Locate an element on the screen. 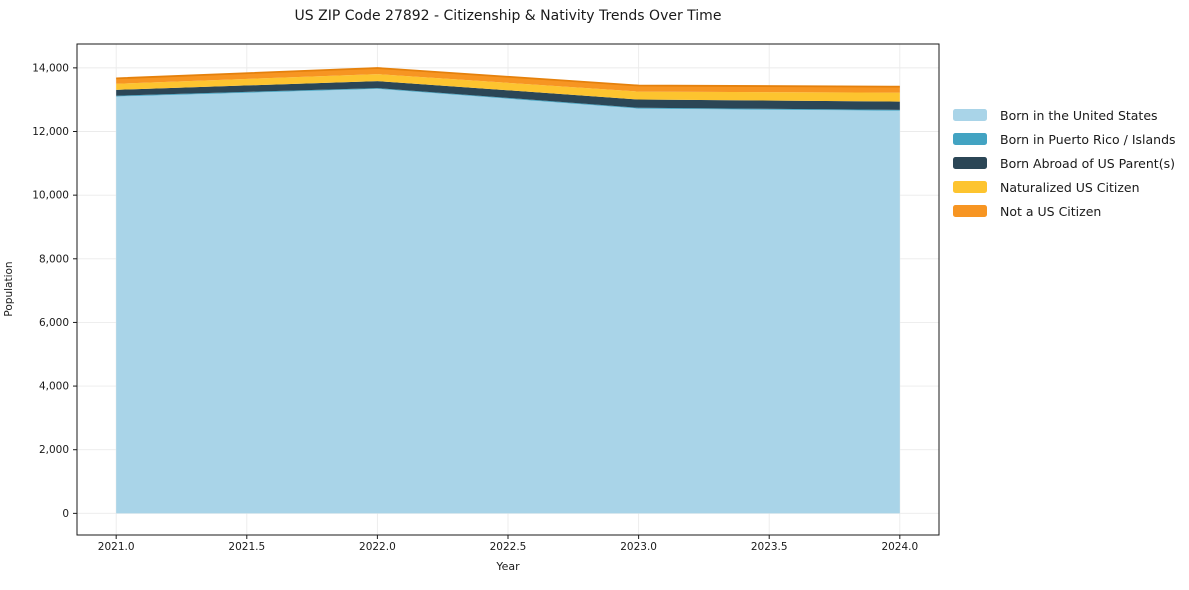 The height and width of the screenshot is (590, 1189). y-tick-label: 8,000 is located at coordinates (54, 259).